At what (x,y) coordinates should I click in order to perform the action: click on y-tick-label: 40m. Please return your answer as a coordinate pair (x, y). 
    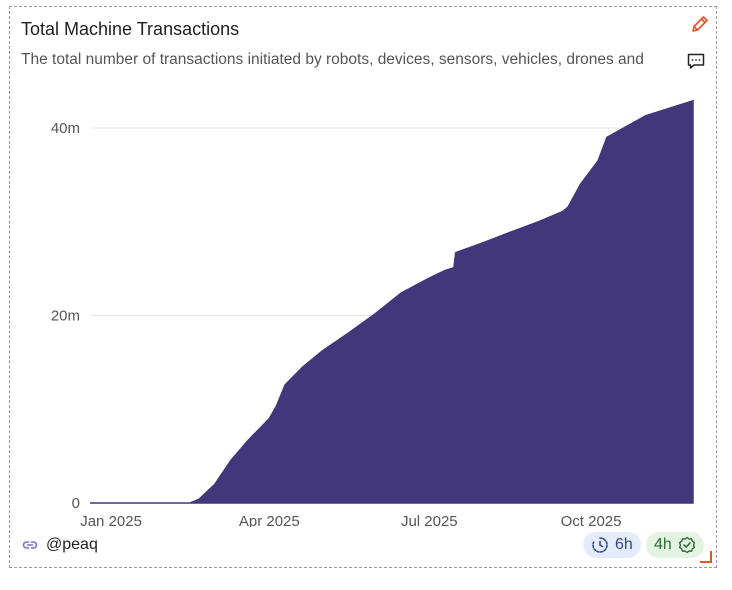
    Looking at the image, I should click on (65, 128).